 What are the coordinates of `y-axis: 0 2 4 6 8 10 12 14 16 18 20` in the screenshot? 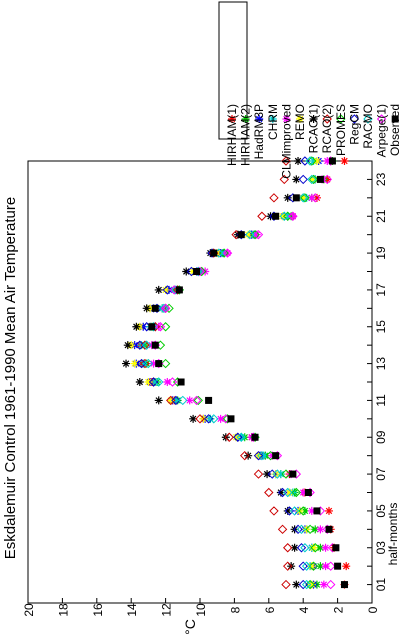 It's located at (201, 607).